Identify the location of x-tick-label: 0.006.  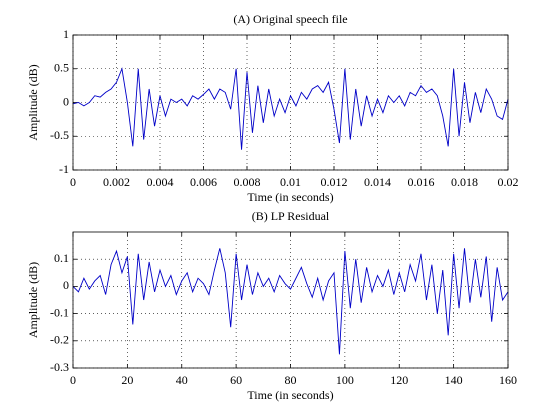
(203, 182).